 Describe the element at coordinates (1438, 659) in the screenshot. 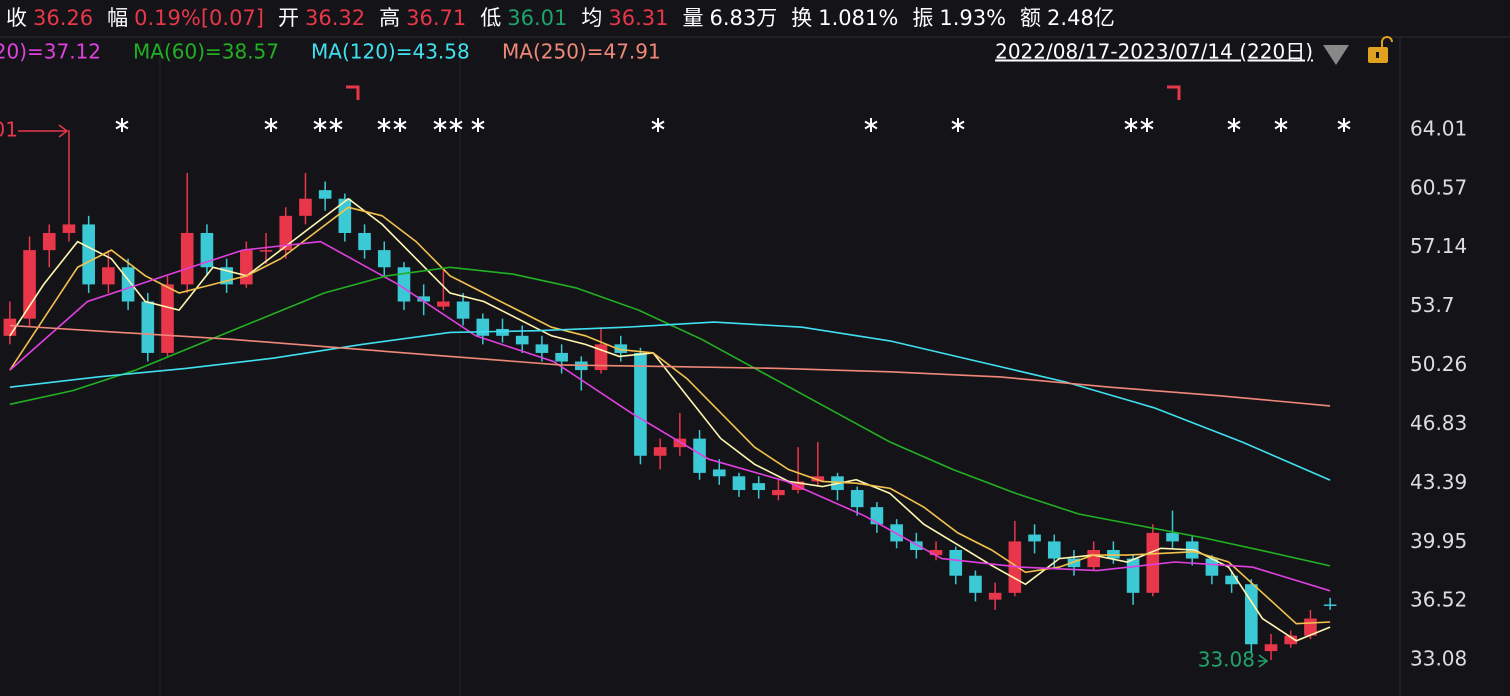

I see `y-tick-label: 33.08` at that location.